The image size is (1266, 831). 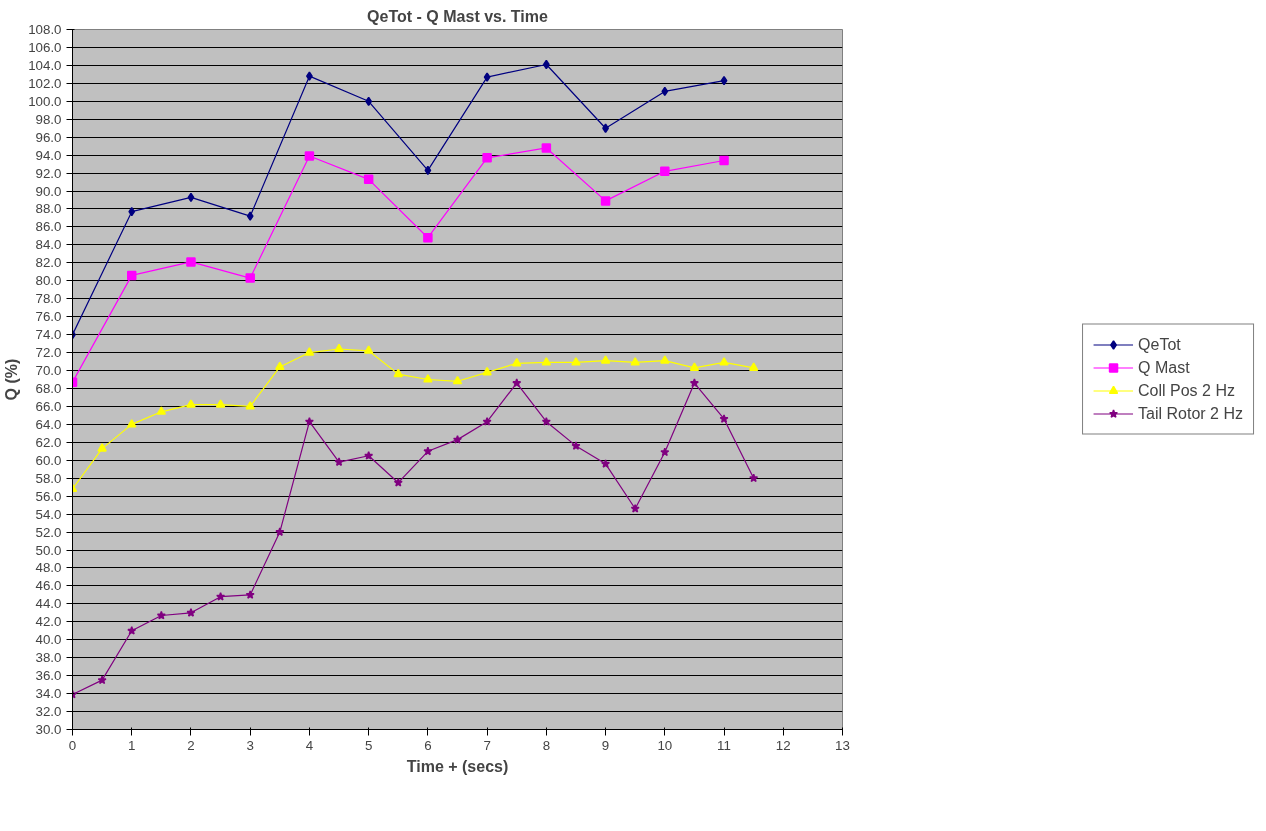 What do you see at coordinates (48, 496) in the screenshot?
I see `y-tick-label: 56.0` at bounding box center [48, 496].